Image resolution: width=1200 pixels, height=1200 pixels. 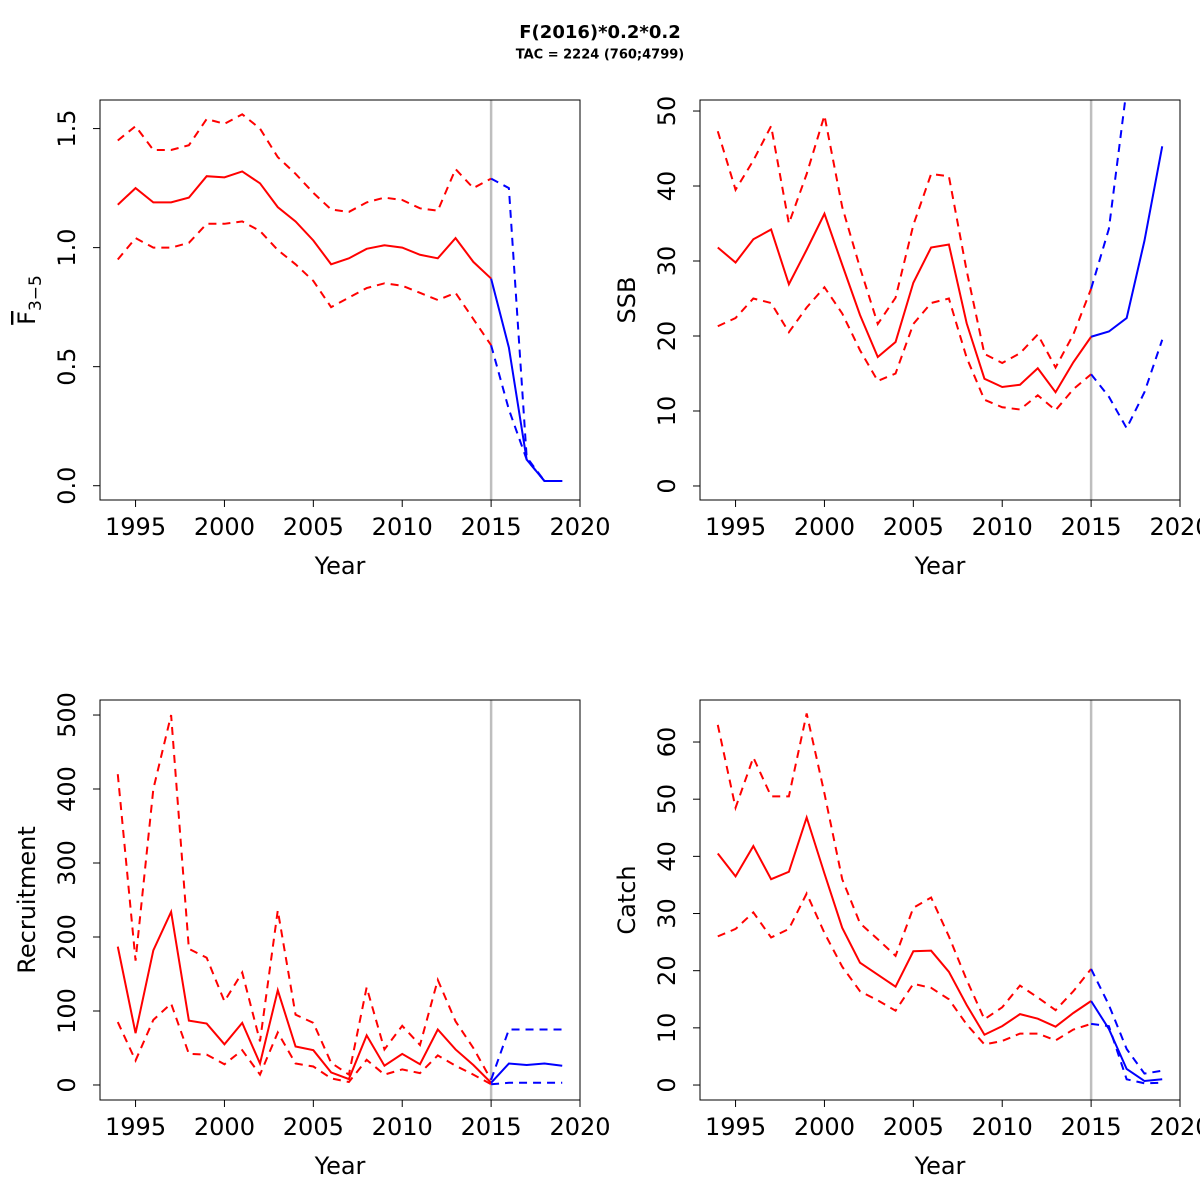 I want to click on y-tick-label: 1.5, so click(x=67, y=128).